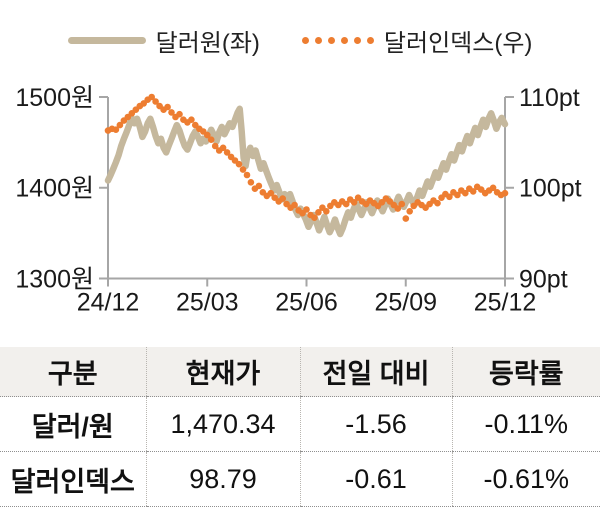 This screenshot has width=600, height=507. Describe the element at coordinates (54, 98) in the screenshot. I see `left-axis-tick-label: 1500원` at that location.